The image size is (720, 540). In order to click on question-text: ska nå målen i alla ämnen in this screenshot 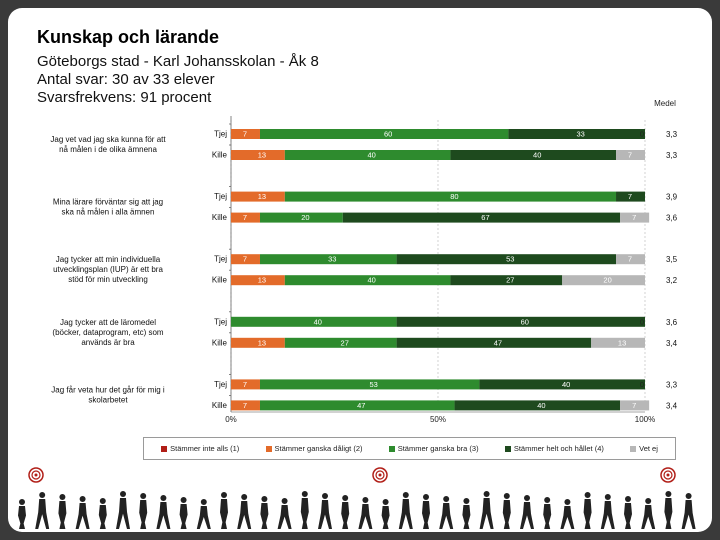, I will do `click(108, 212)`.